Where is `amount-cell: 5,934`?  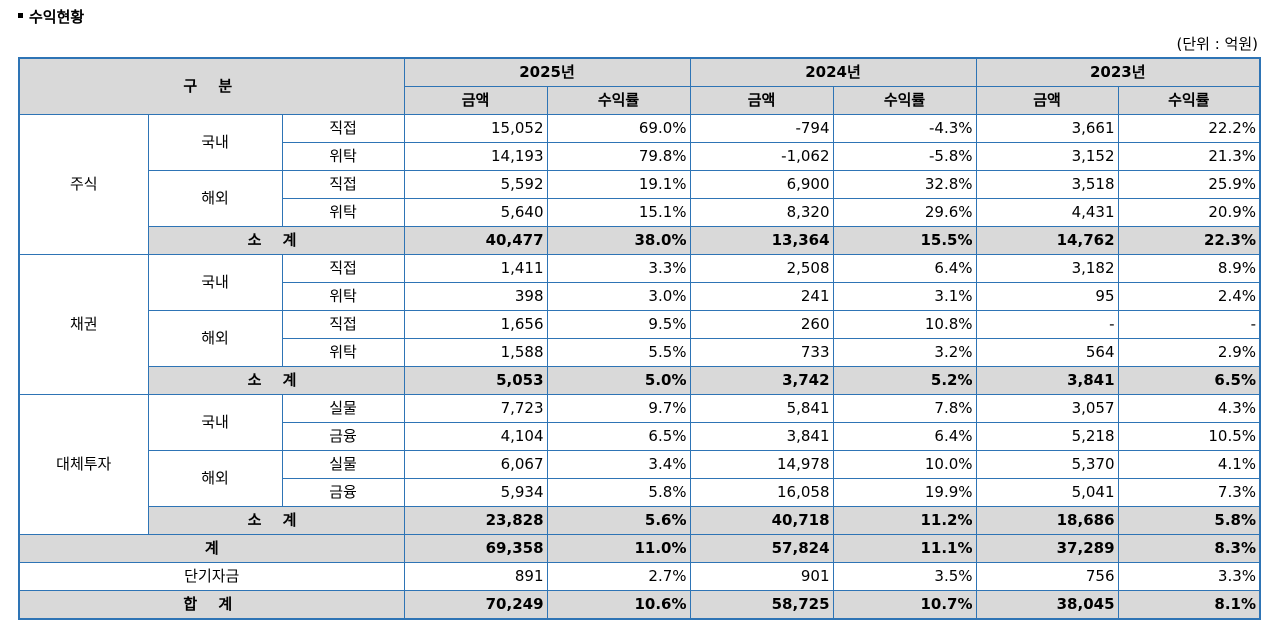 amount-cell: 5,934 is located at coordinates (475, 492).